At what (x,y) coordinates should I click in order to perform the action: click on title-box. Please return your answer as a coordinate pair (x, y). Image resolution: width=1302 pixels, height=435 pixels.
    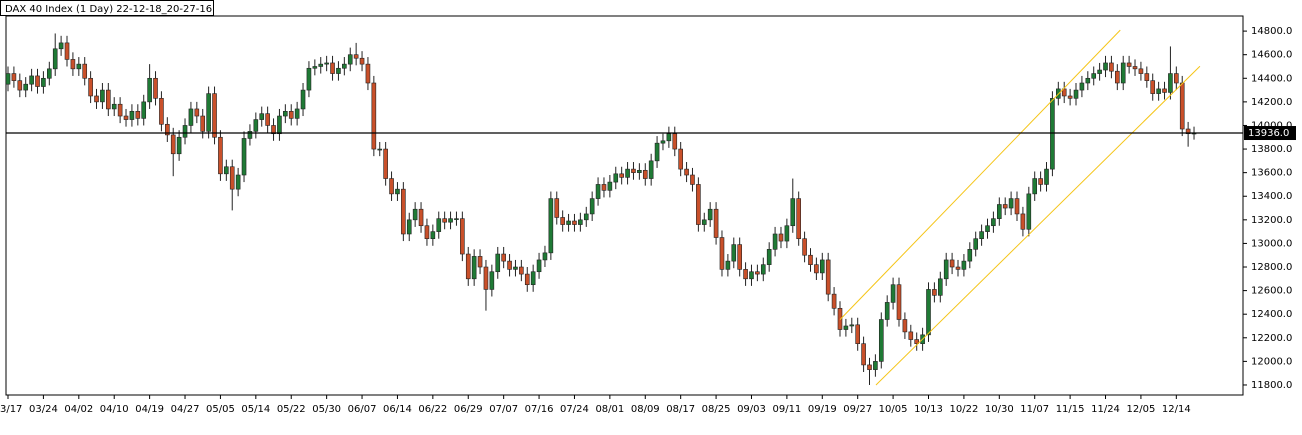
    Looking at the image, I should click on (107, 8).